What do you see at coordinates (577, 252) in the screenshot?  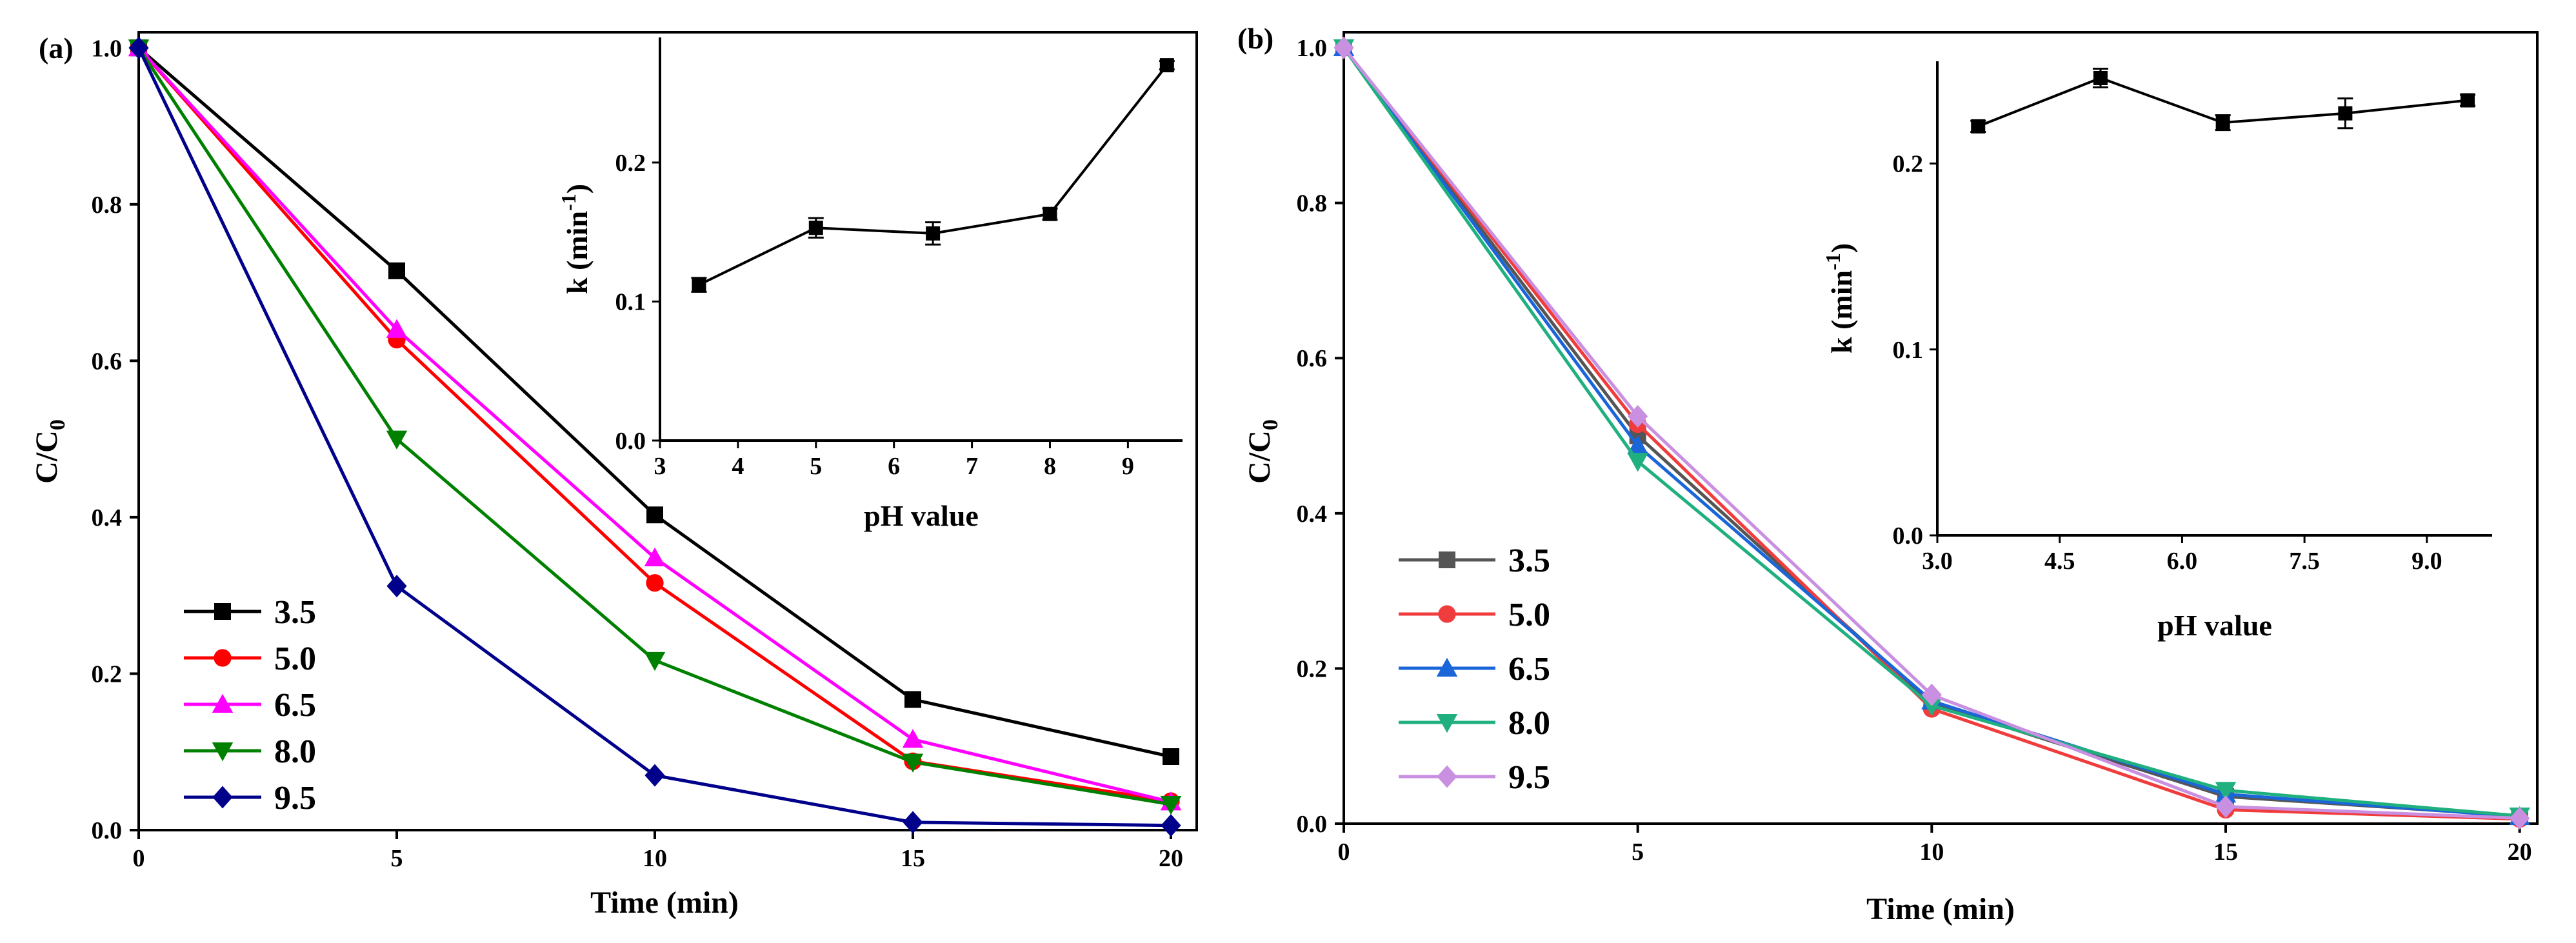 I see `inset-y-label-main-a: k (min` at bounding box center [577, 252].